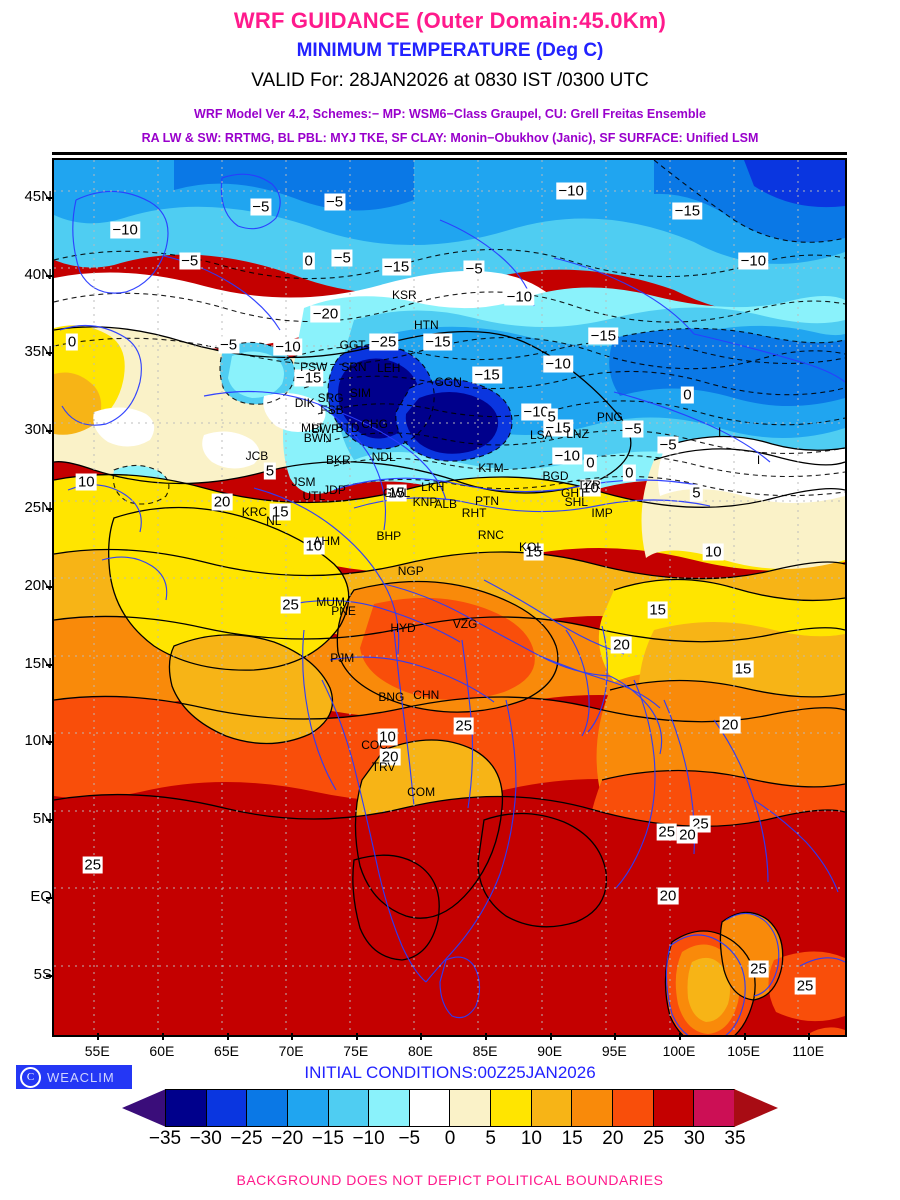 This screenshot has height=1200, width=900. Describe the element at coordinates (426, 695) in the screenshot. I see `city-label: CHN` at that location.